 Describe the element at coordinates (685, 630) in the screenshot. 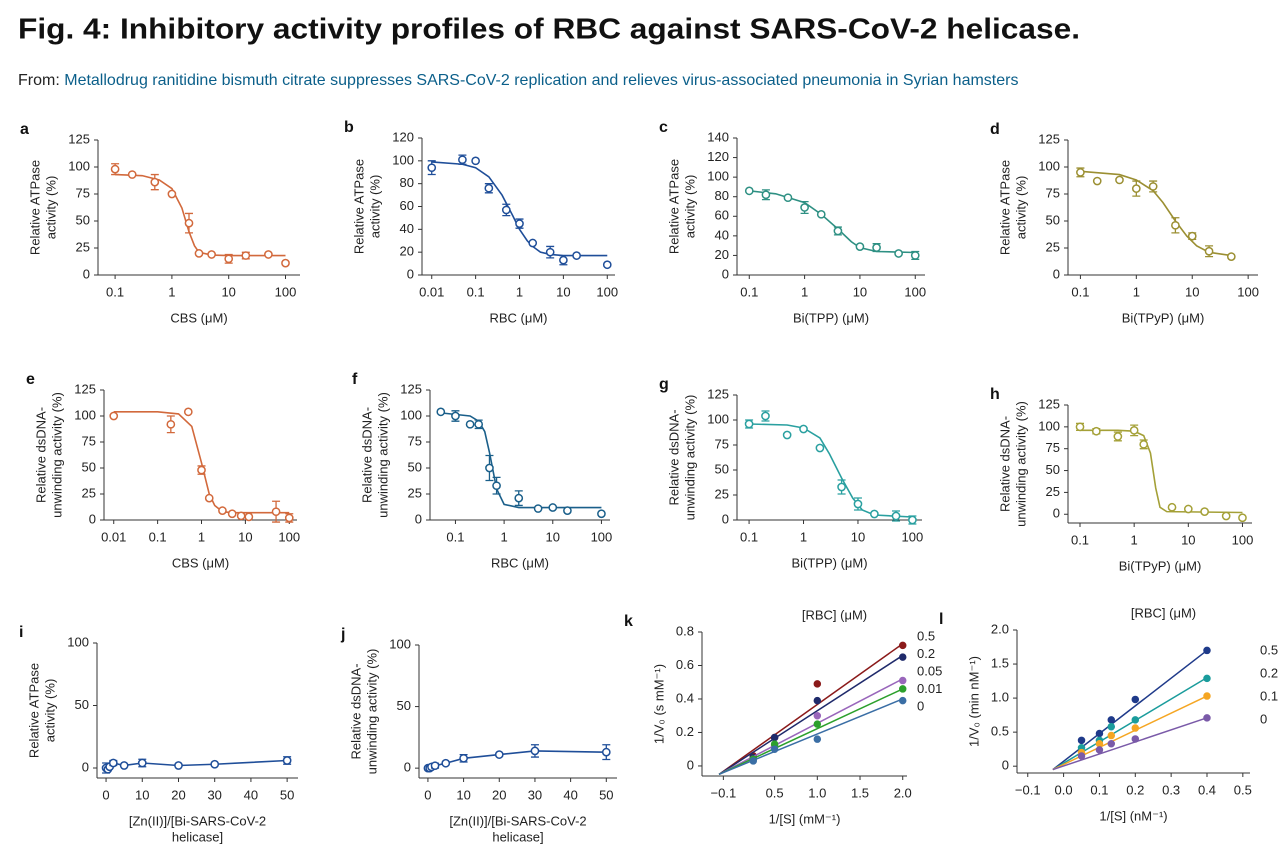

I see `y-tick-label: 0.8` at that location.